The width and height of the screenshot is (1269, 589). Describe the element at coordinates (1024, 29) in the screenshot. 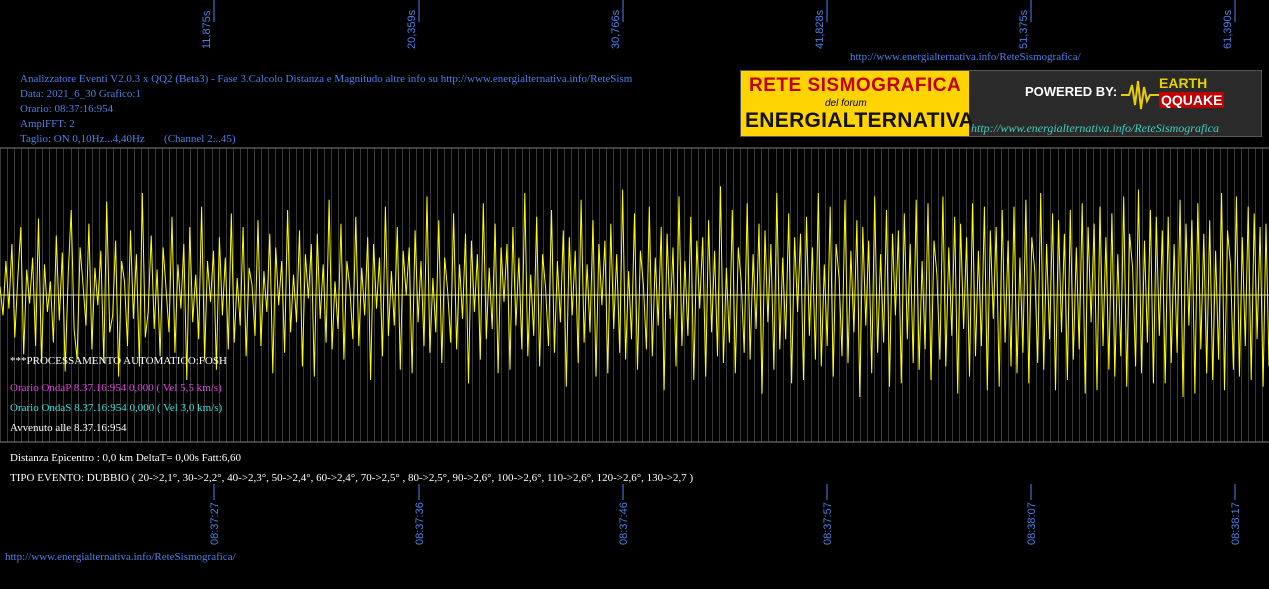

I see `top-axis-label: 51,375s` at that location.